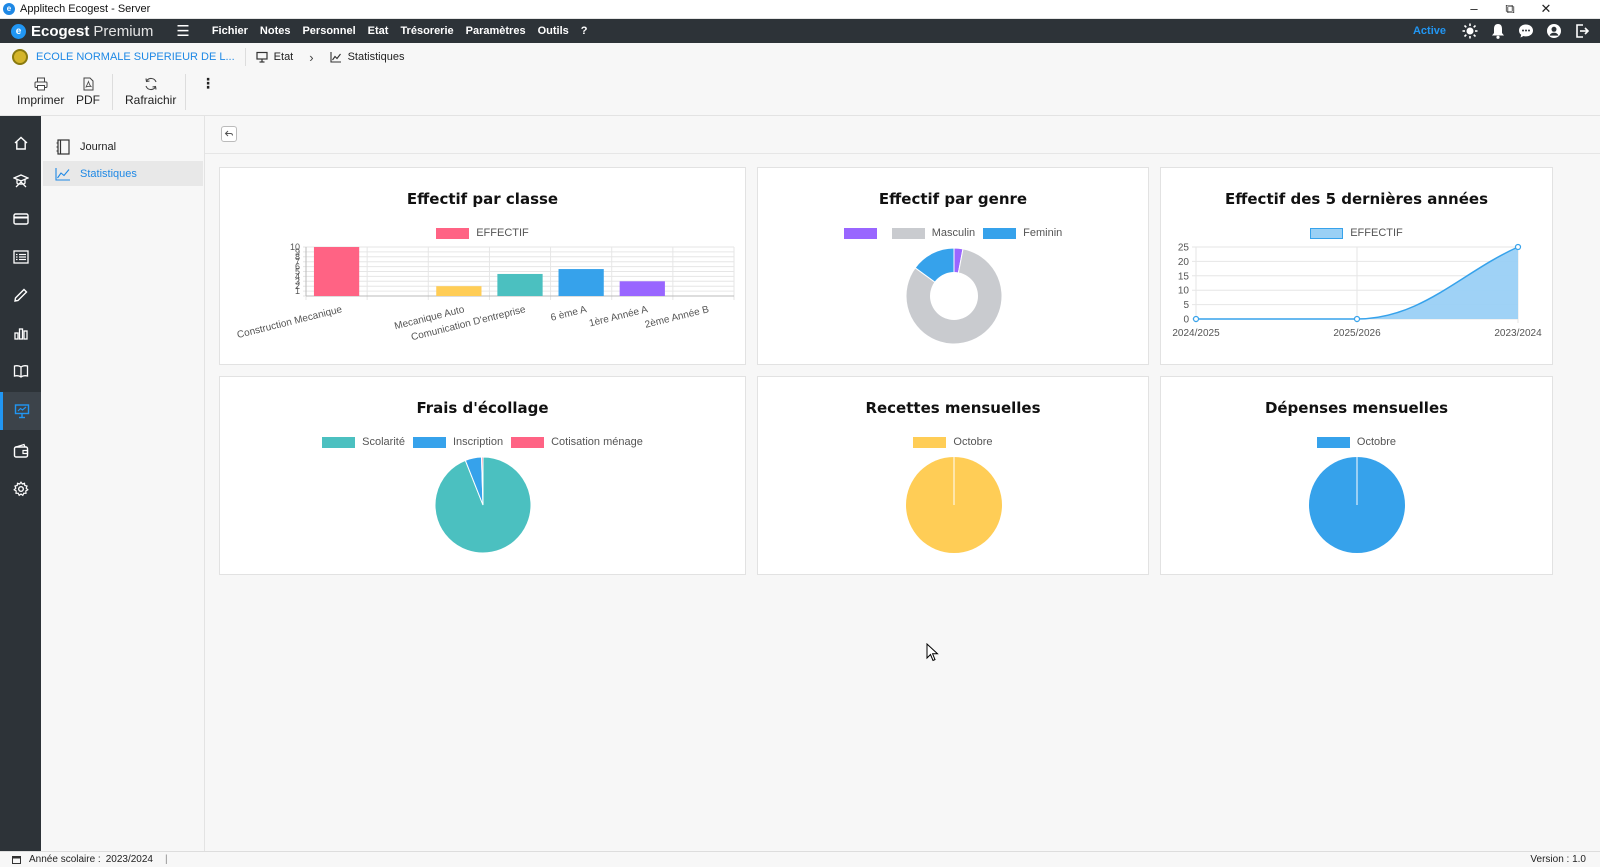  I want to click on x-tick-label: 2ème Année B, so click(677, 317).